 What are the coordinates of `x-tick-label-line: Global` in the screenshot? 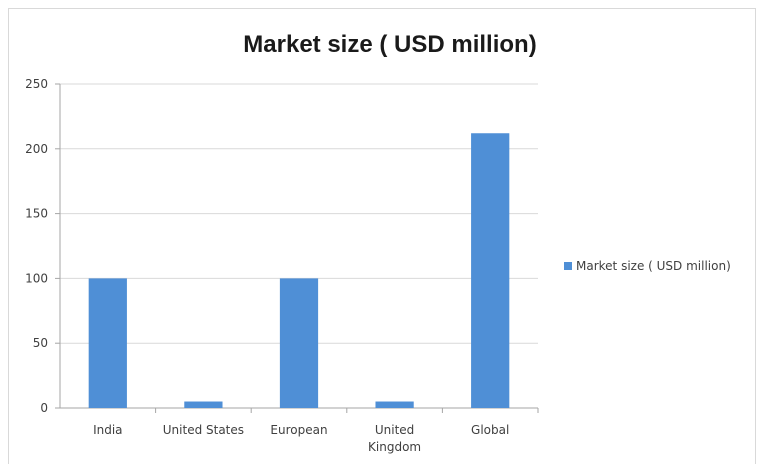 It's located at (490, 430).